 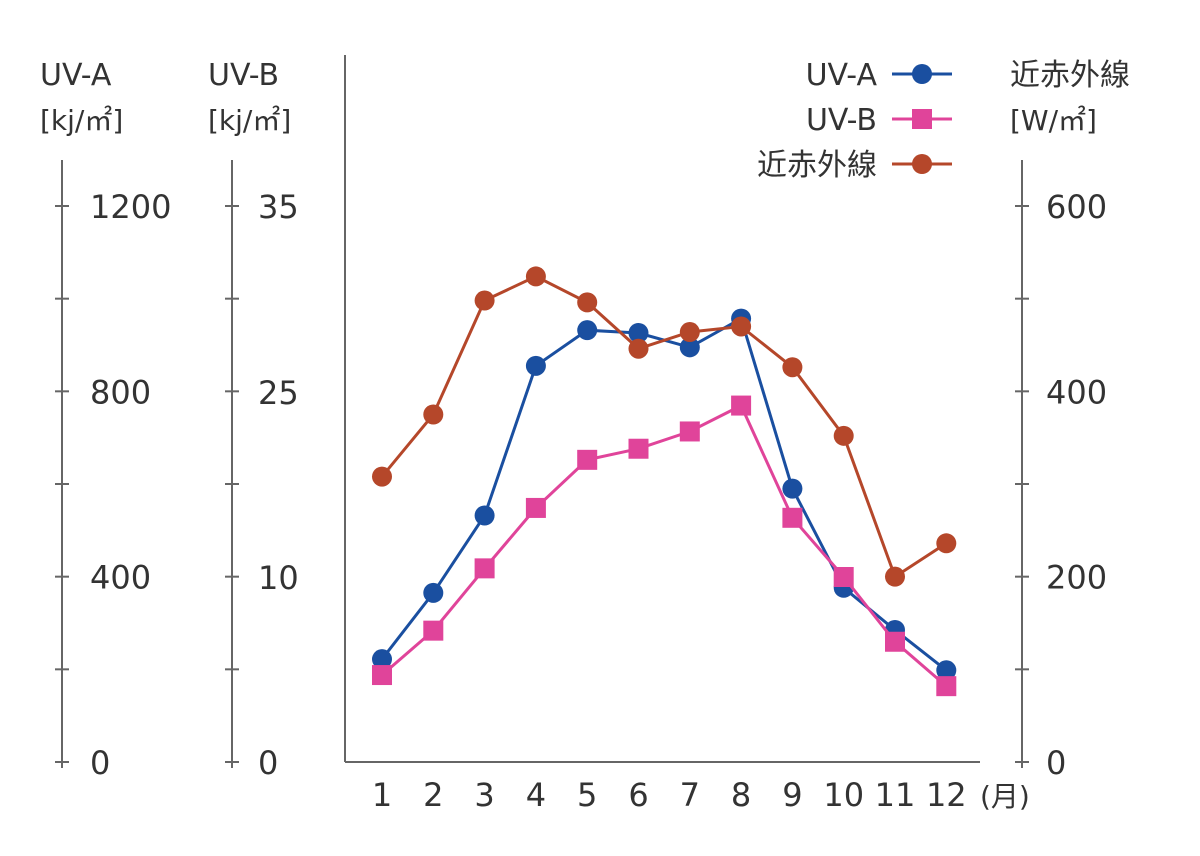 I want to click on nir-tick-label: 0, so click(x=1056, y=763).